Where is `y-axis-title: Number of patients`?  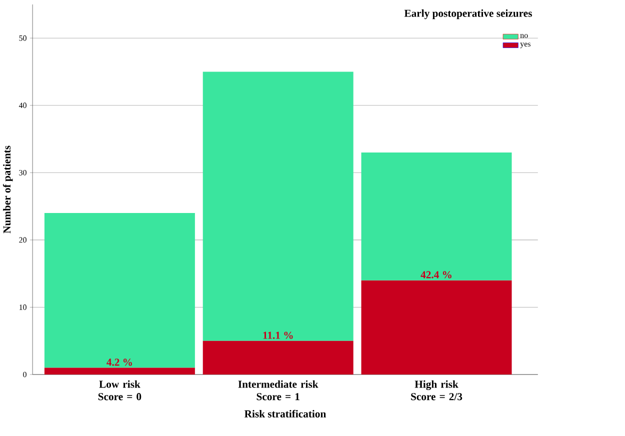
y-axis-title: Number of patients is located at coordinates (7, 190).